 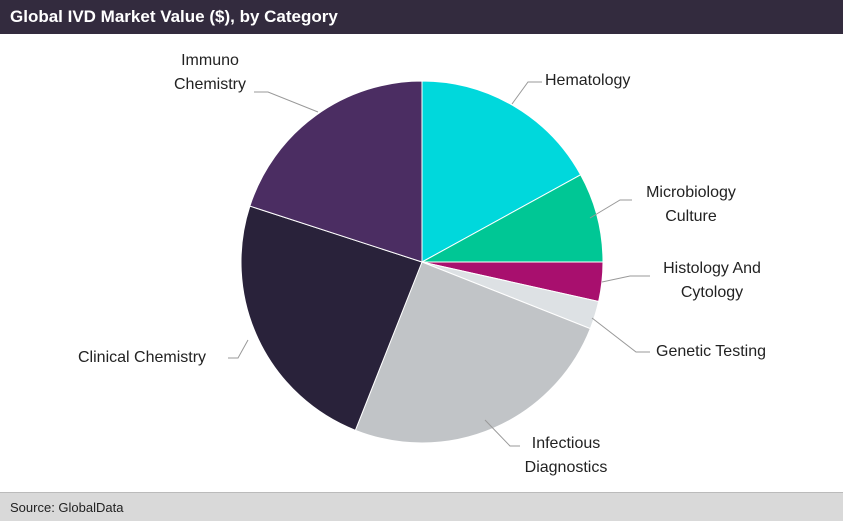 What do you see at coordinates (711, 351) in the screenshot?
I see `label-genetic-testing: Genetic Testing` at bounding box center [711, 351].